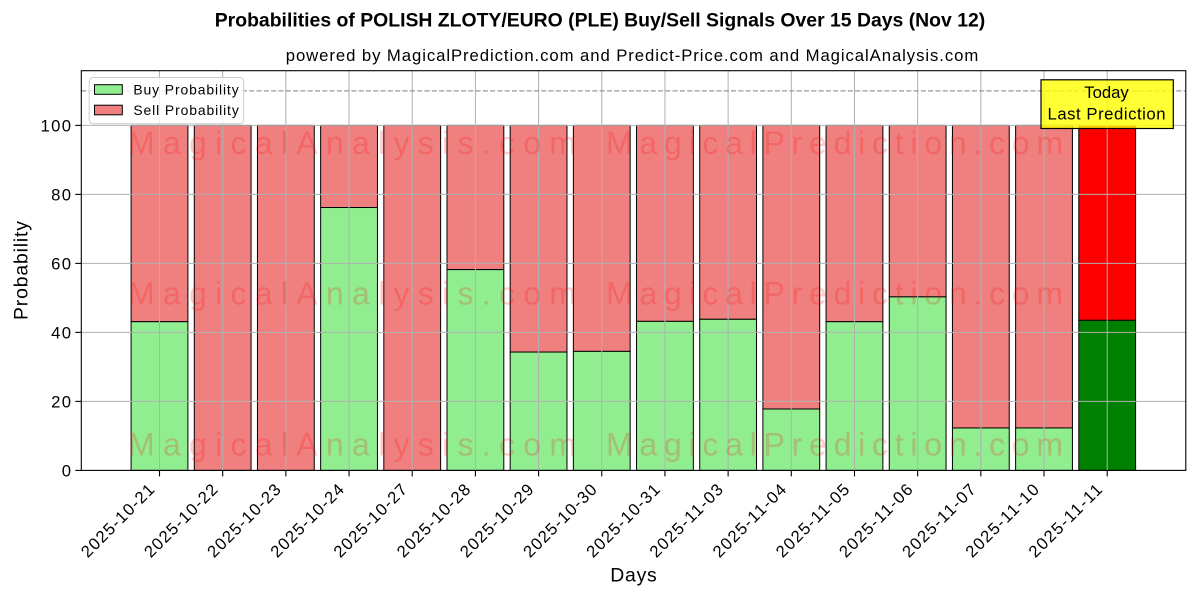 The height and width of the screenshot is (600, 1200). What do you see at coordinates (633, 576) in the screenshot?
I see `svg-text: Days` at bounding box center [633, 576].